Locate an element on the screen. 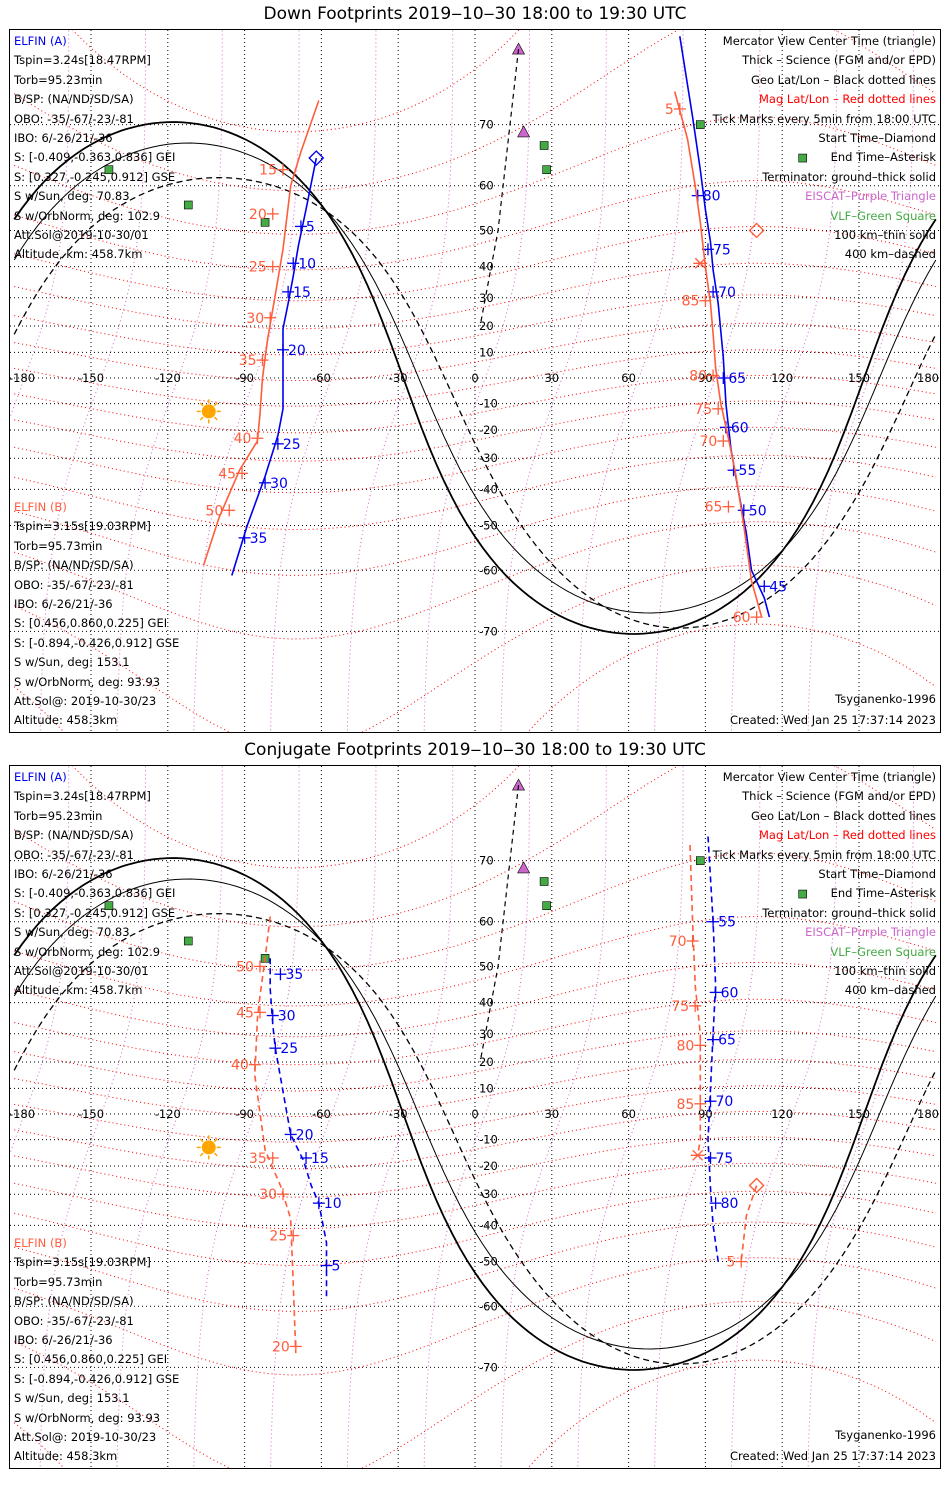 This screenshot has height=1500, width=950. track-tick-label: 45 is located at coordinates (778, 587).